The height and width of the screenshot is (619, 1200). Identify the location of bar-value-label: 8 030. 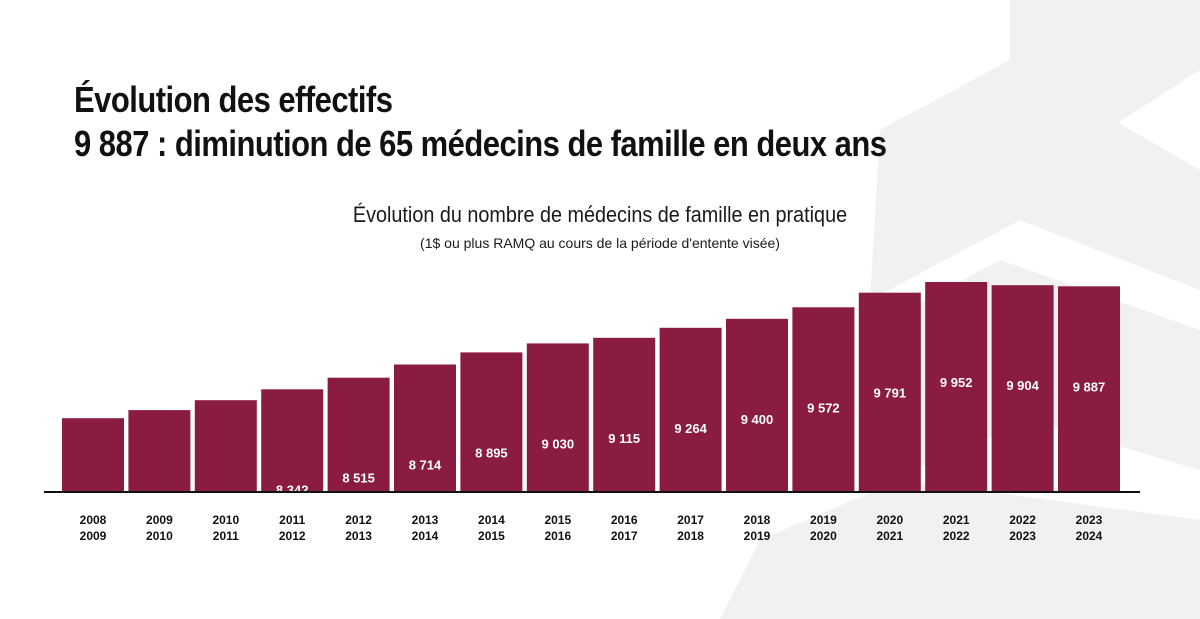
(159, 510).